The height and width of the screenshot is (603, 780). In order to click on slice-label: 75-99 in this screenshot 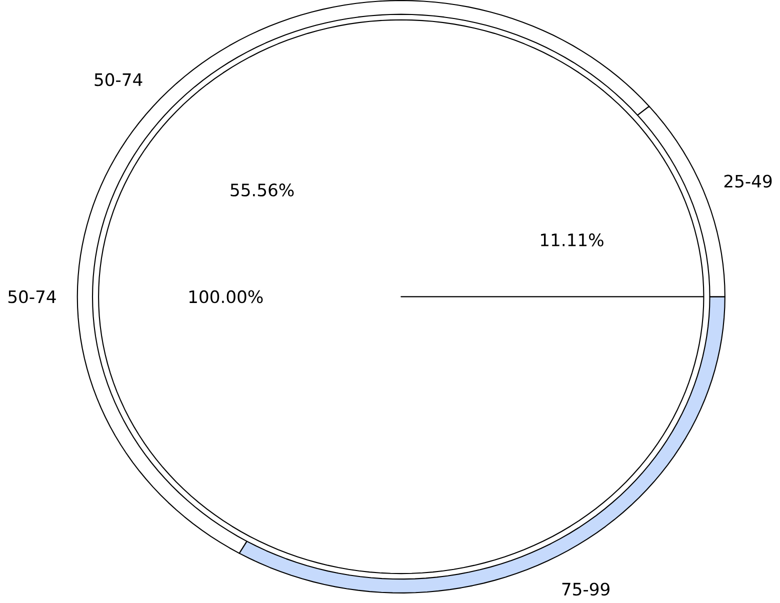, I will do `click(586, 589)`.